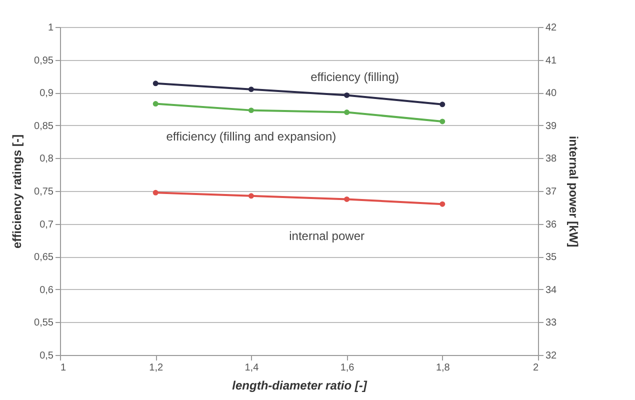 This screenshot has height=400, width=635. What do you see at coordinates (47, 159) in the screenshot?
I see `y-tick-label: 0,8` at bounding box center [47, 159].